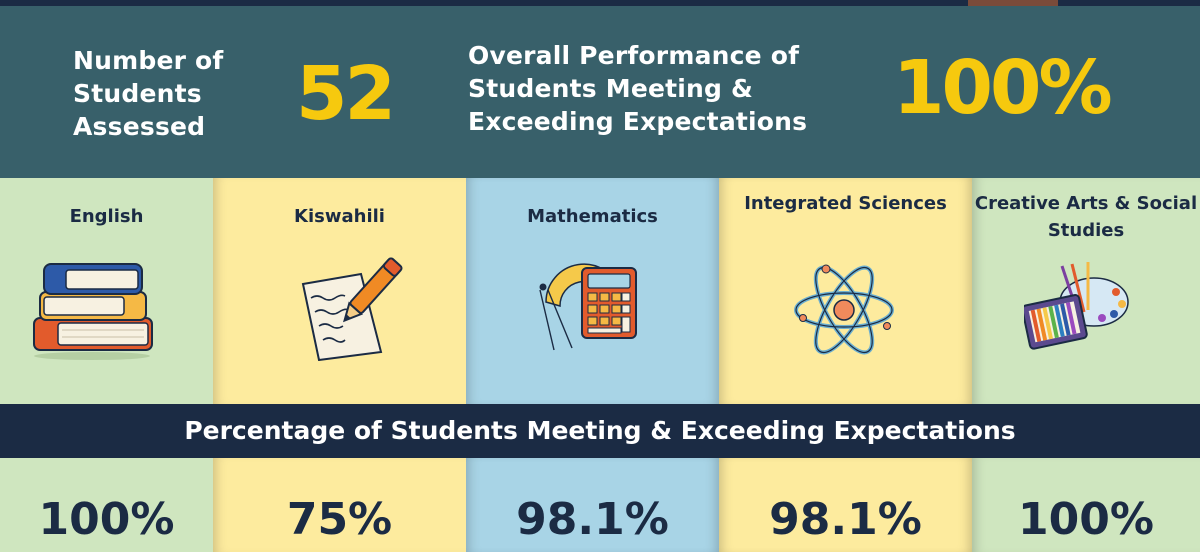 This screenshot has width=1200, height=552. I want to click on subject-card-kiswahili: Kiswahili, so click(339, 291).